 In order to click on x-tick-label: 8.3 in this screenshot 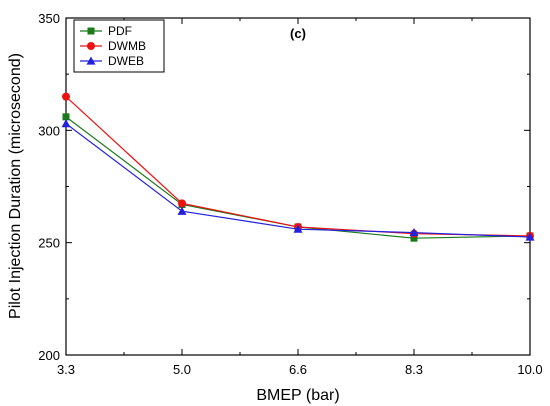, I will do `click(414, 369)`.